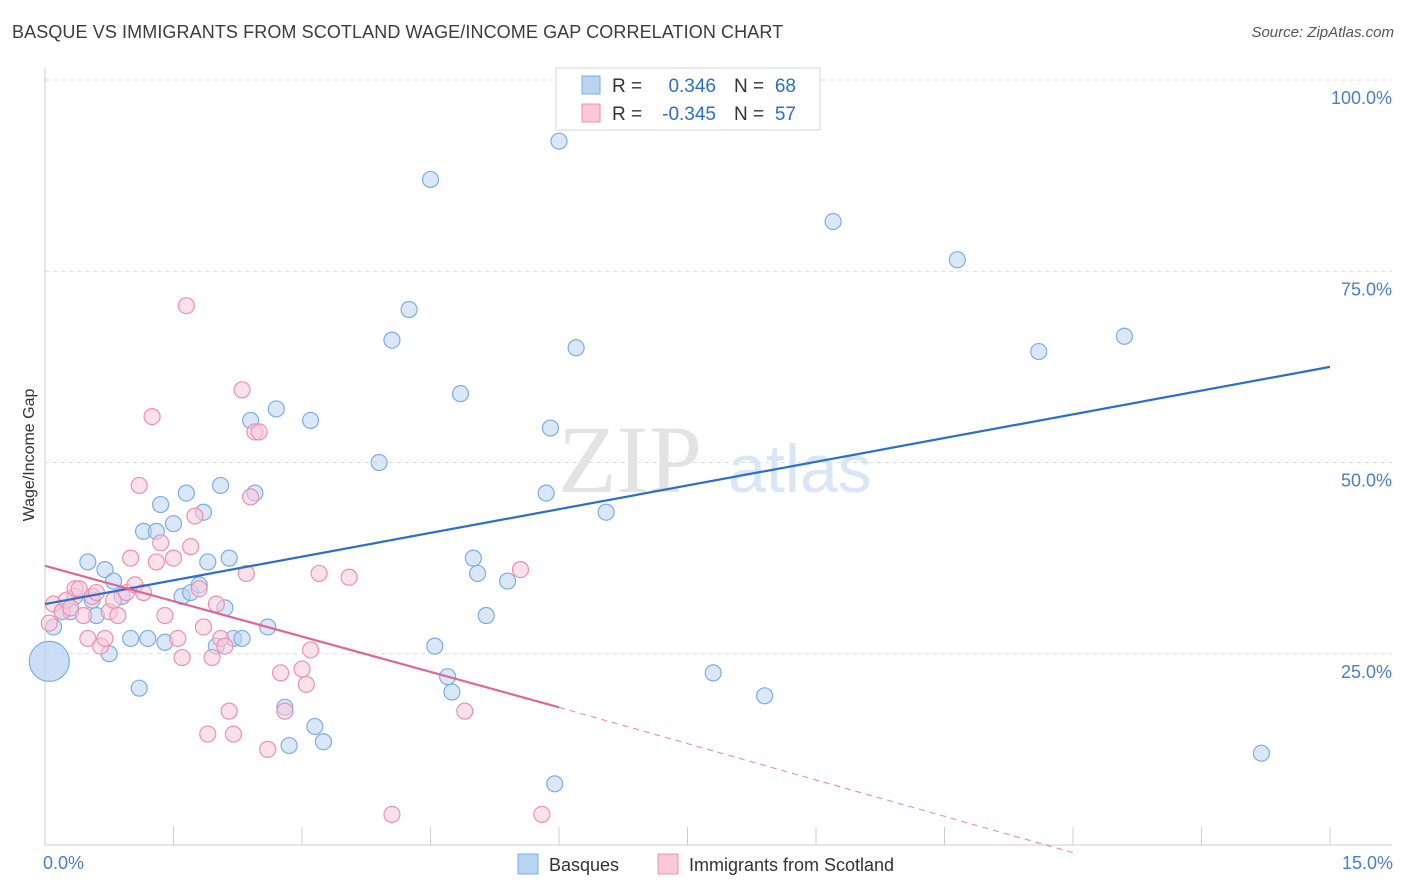 This screenshot has width=1406, height=892. What do you see at coordinates (785, 86) in the screenshot?
I see `stats-n-value-basques: 68` at bounding box center [785, 86].